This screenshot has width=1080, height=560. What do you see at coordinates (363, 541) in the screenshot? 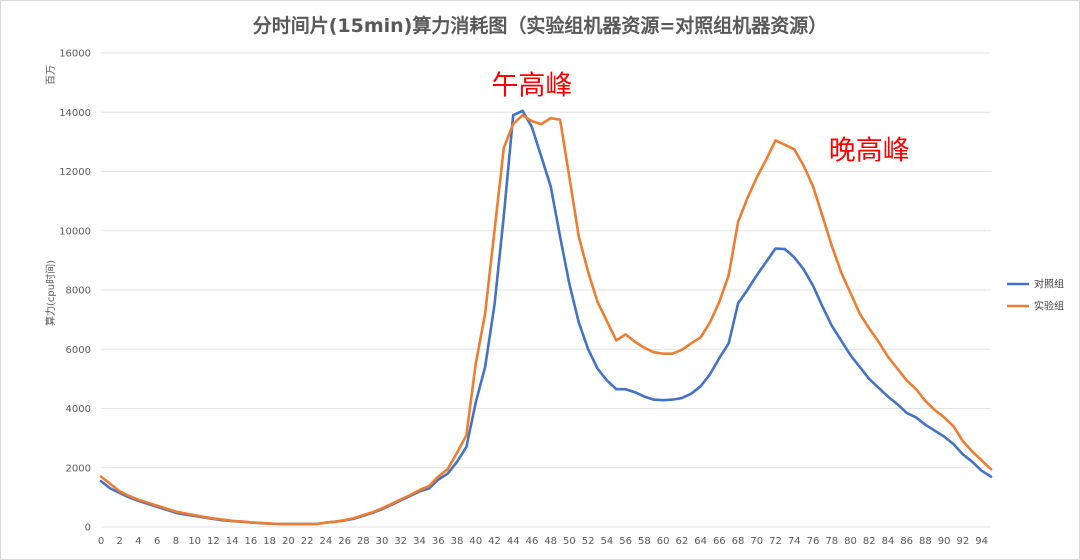
I see `x-tick-label: 28` at bounding box center [363, 541].